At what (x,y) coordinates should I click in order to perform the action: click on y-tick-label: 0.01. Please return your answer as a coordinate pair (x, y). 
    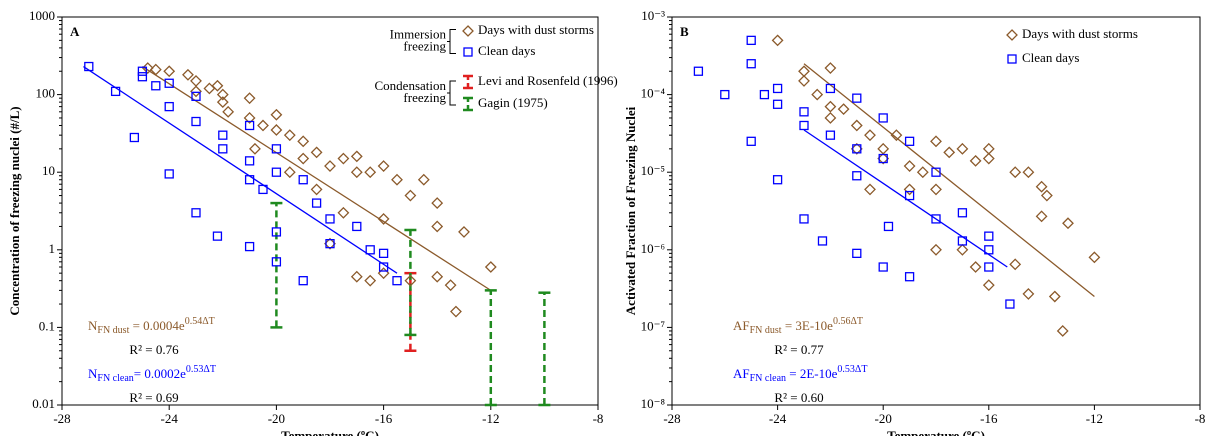
    Looking at the image, I should click on (43, 403).